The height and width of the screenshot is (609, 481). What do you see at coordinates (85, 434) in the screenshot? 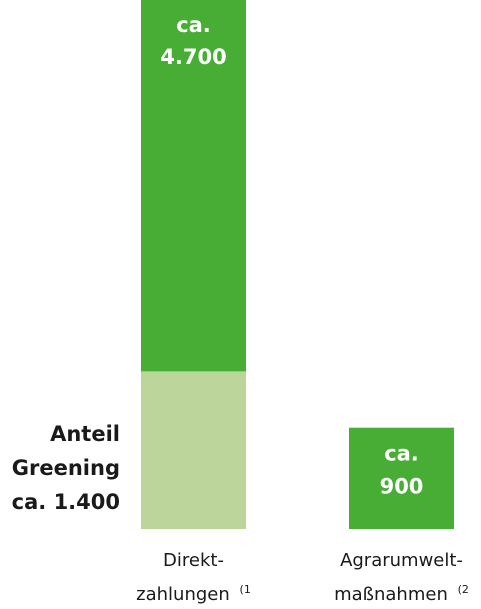
I see `greening-label-line1: Anteil` at bounding box center [85, 434].